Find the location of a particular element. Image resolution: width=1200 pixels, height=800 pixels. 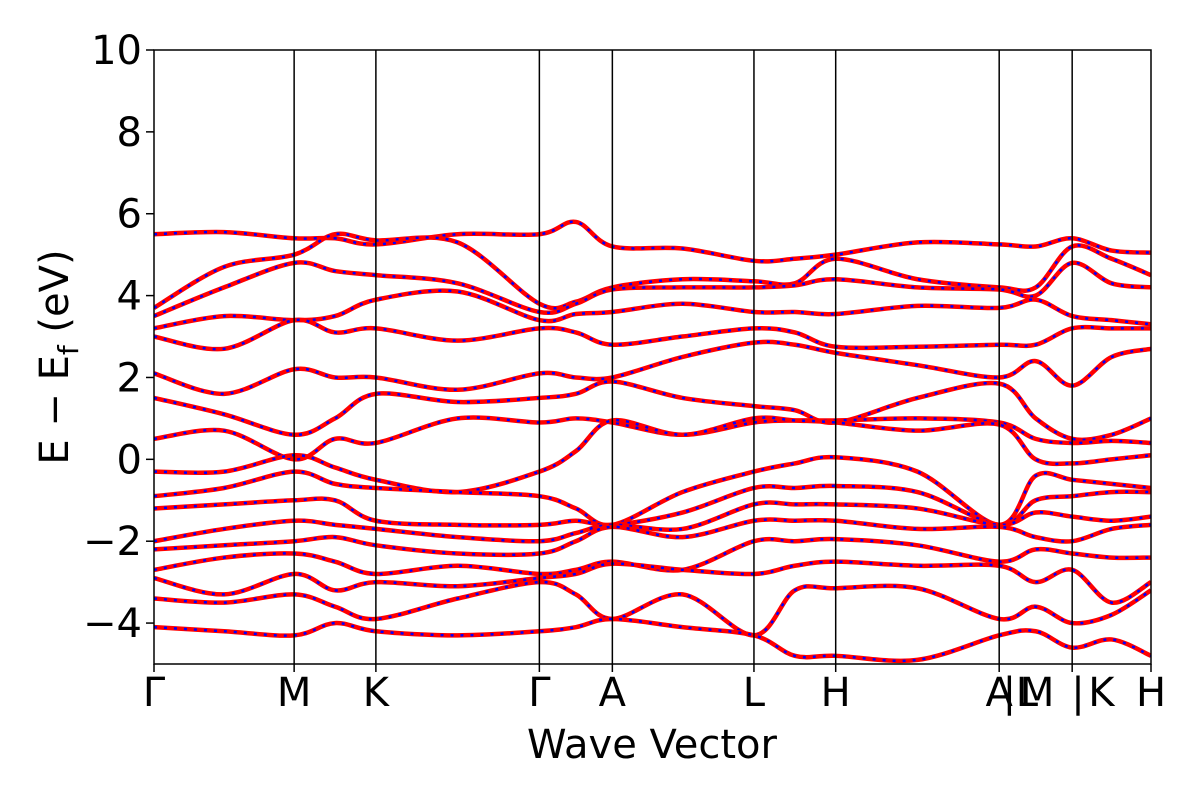

band-line-3-dashed is located at coordinates (652, 309).